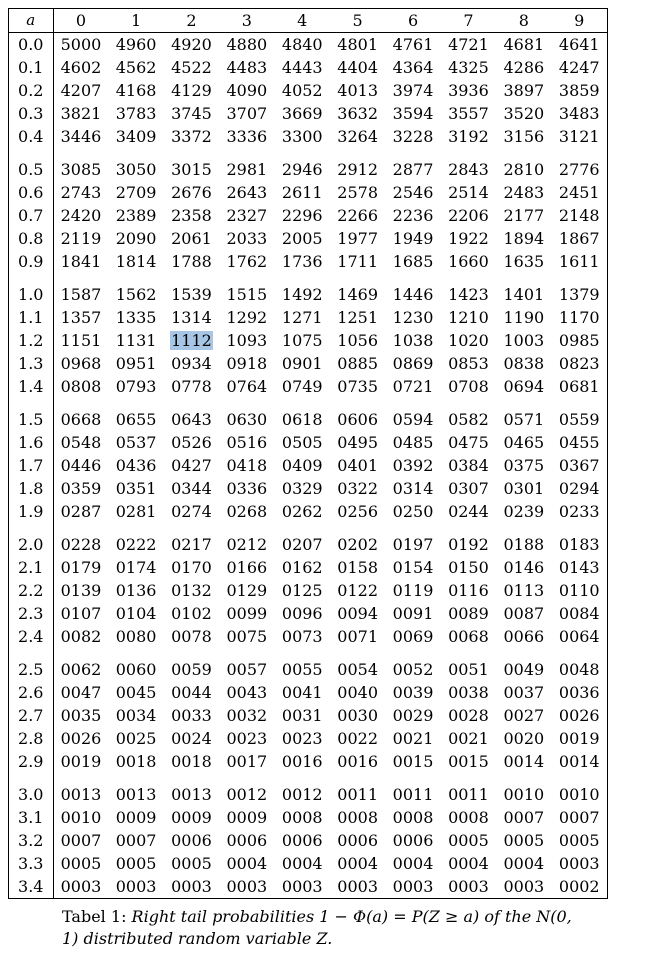  Describe the element at coordinates (357, 567) in the screenshot. I see `cell-value: 0158` at that location.